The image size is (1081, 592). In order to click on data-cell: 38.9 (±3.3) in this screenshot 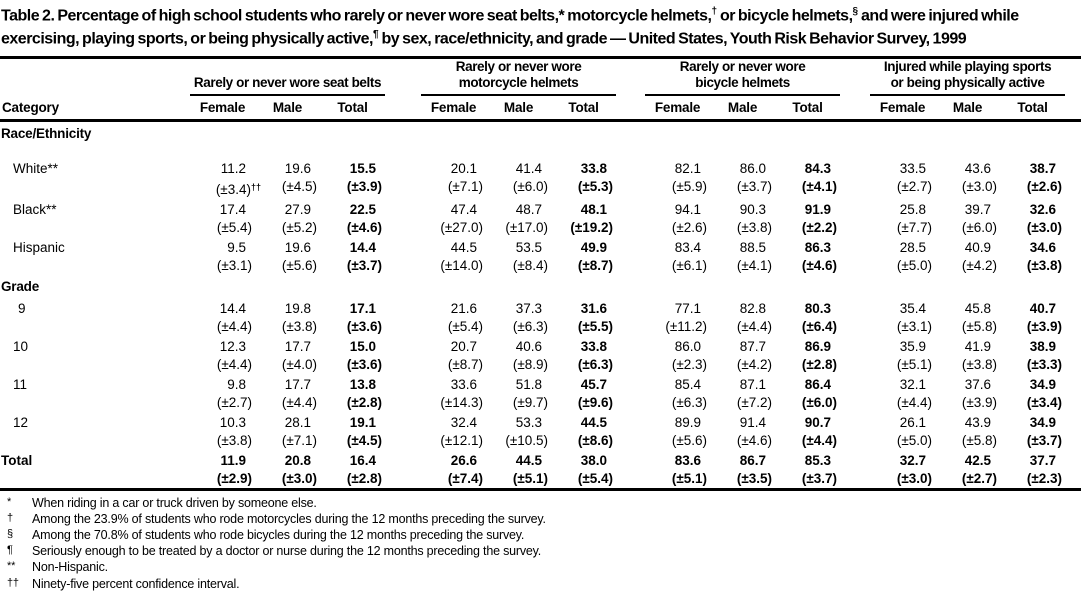, I will do `click(1032, 355)`.